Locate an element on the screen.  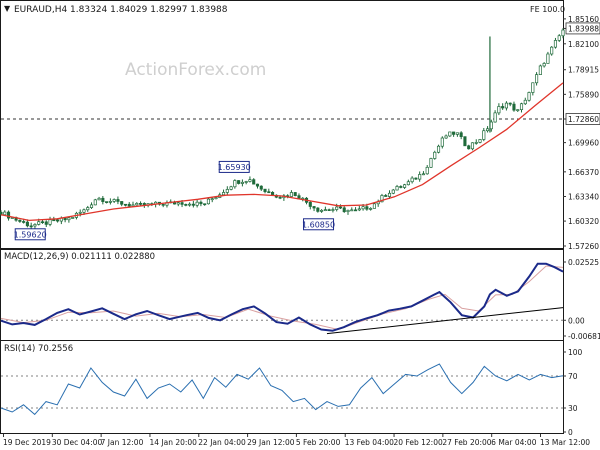
x-tick-label: 6 Mar 04:00 is located at coordinates (514, 442).